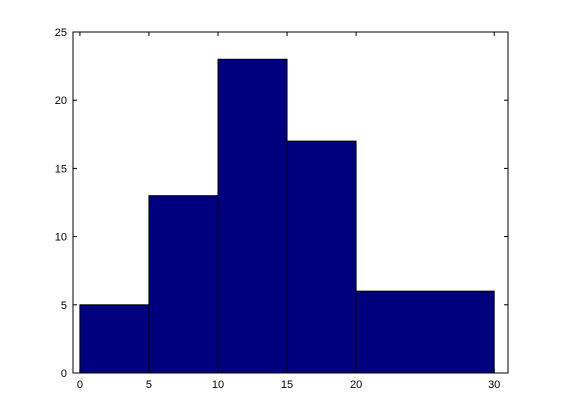 Image resolution: width=561 pixels, height=420 pixels. What do you see at coordinates (218, 385) in the screenshot?
I see `x-tick-label: 10` at bounding box center [218, 385].